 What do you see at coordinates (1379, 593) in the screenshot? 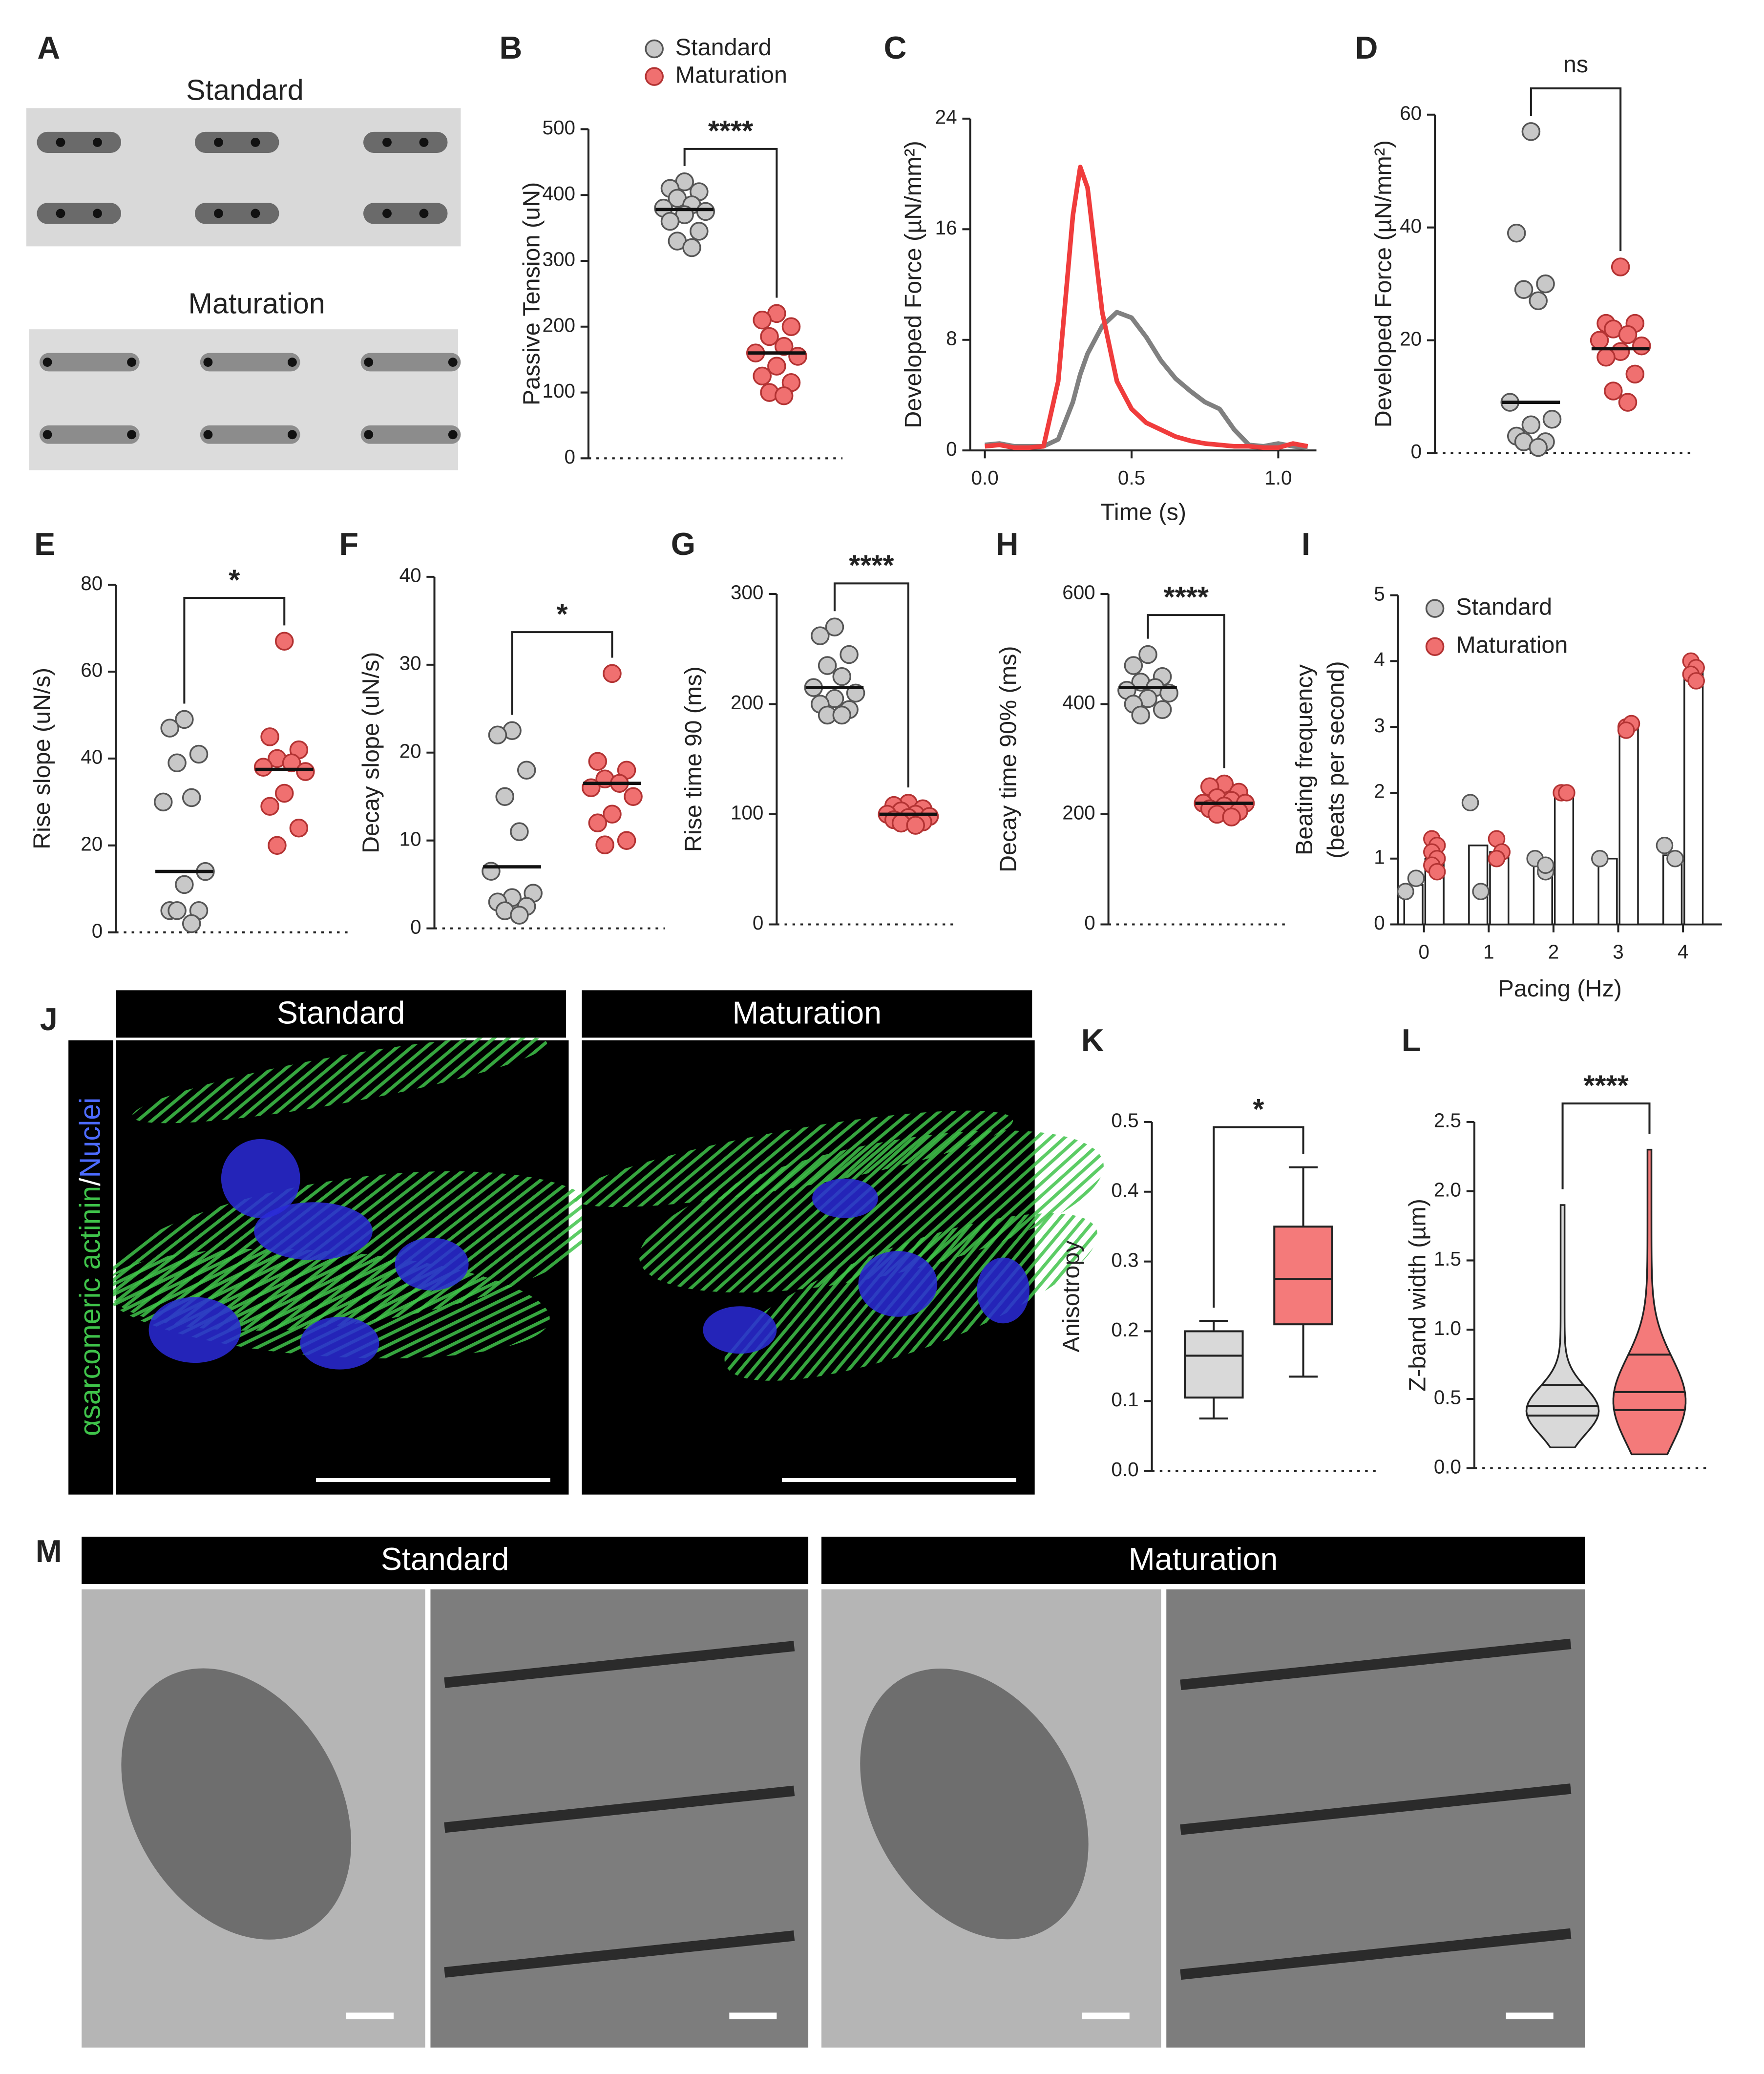
I see `y-tick-label: 5` at bounding box center [1379, 593].